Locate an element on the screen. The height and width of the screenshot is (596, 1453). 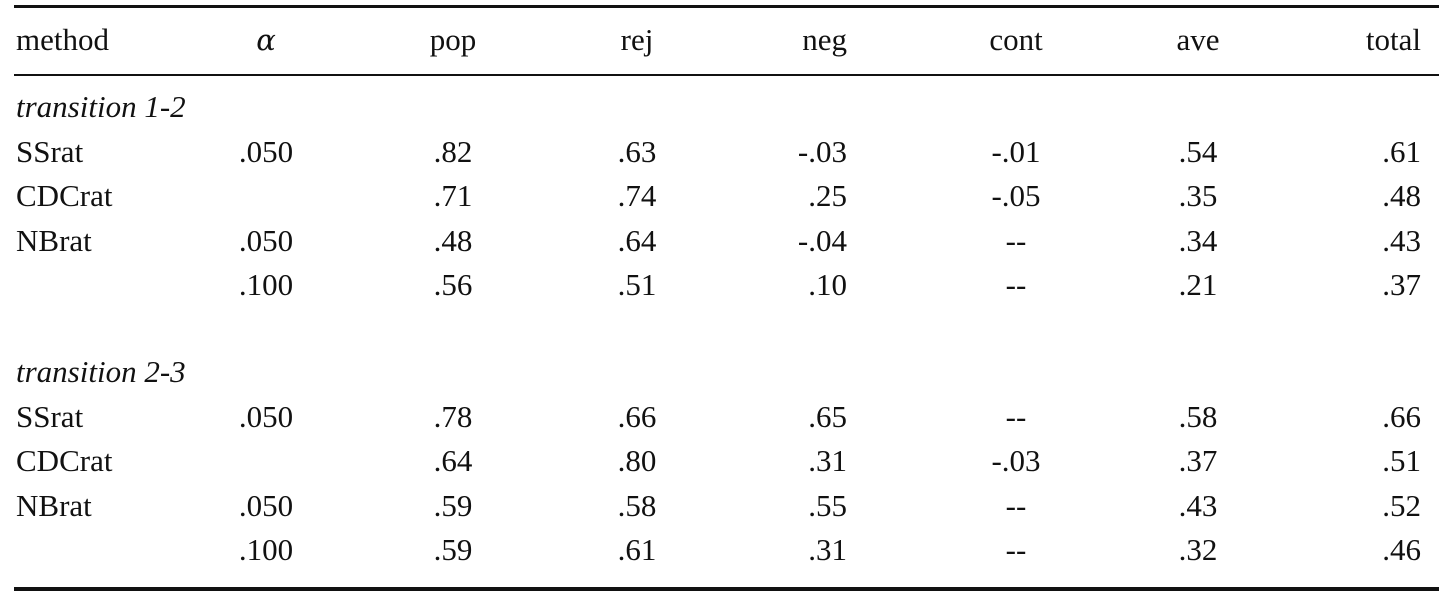
table-cell-neg: .55 is located at coordinates (827, 505).